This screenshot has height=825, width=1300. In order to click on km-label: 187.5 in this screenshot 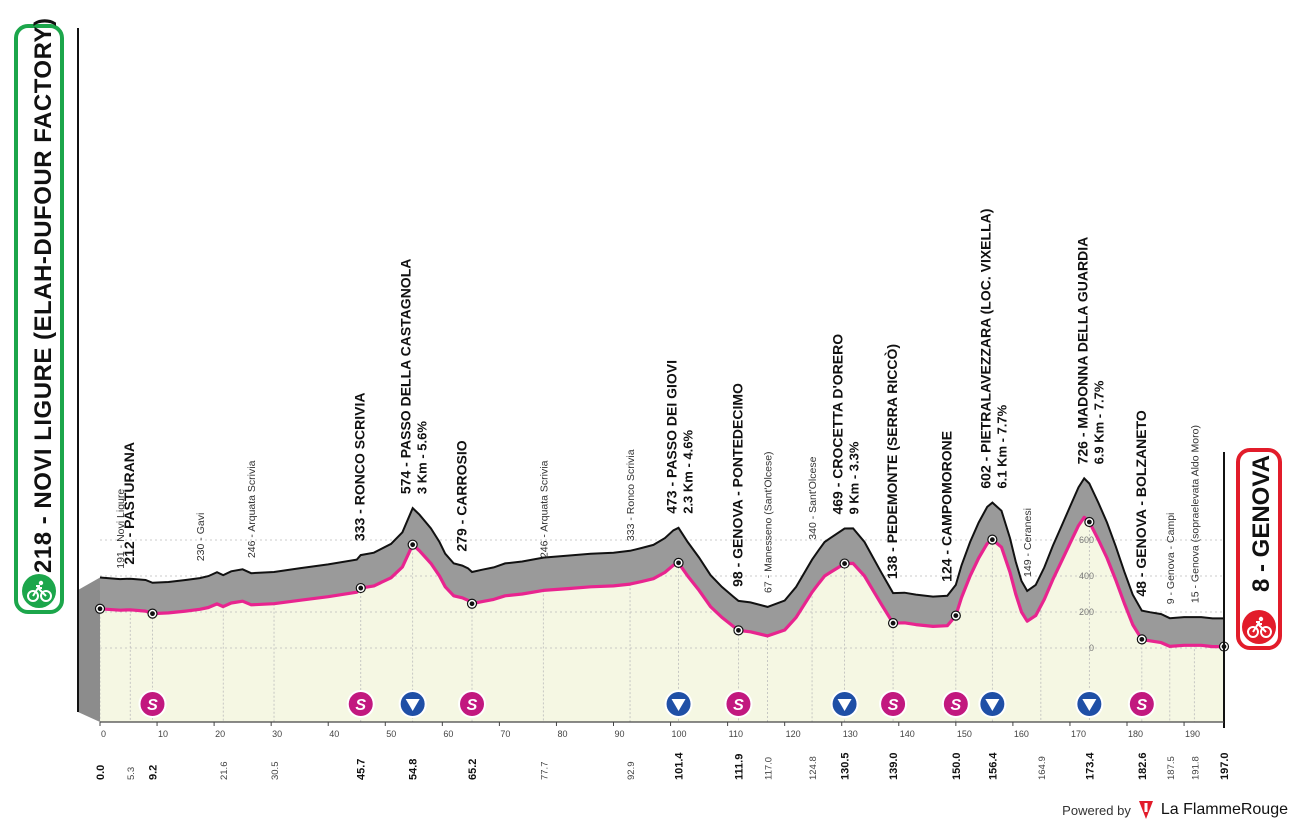, I will do `click(1171, 768)`.